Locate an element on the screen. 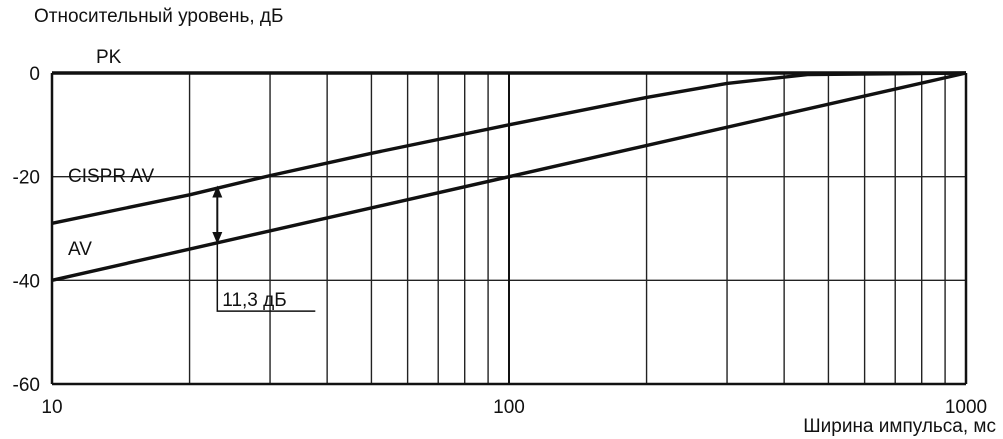 The image size is (1003, 439). x-axis-label: Ширина импульса, мс is located at coordinates (899, 426).